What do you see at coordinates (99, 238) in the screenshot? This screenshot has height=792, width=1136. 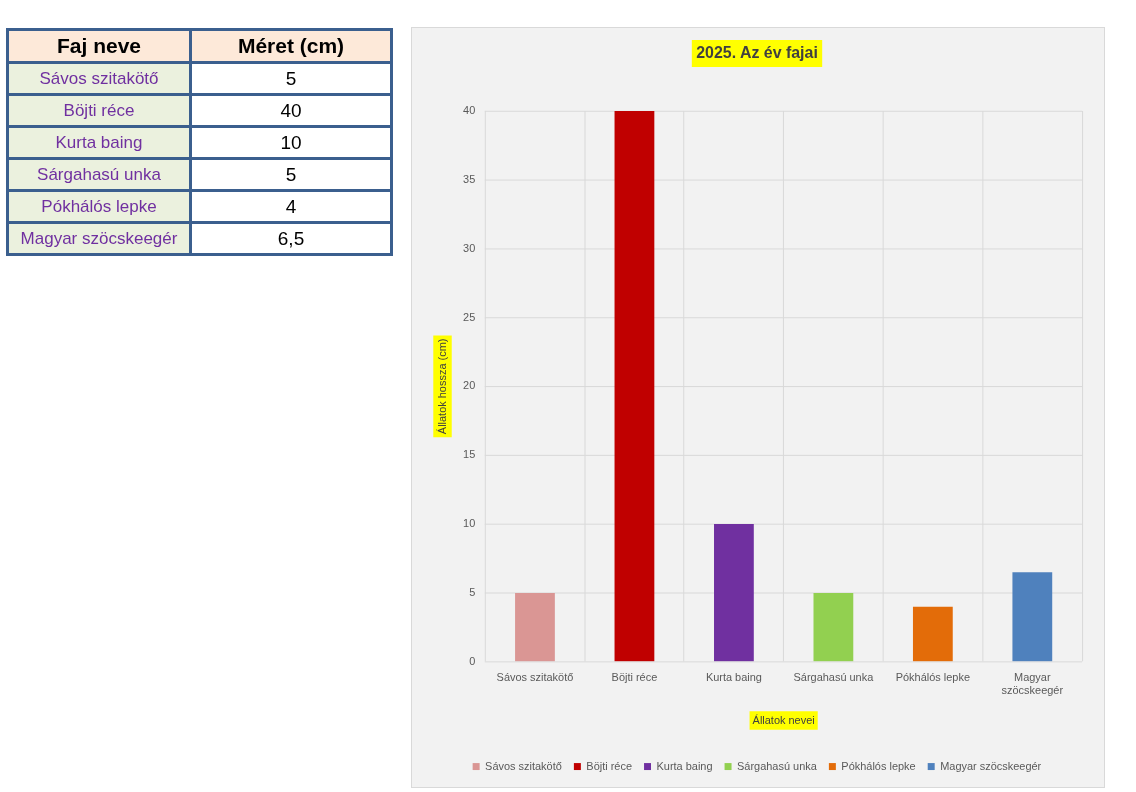 I see `text: Magyar szöcskeegér` at bounding box center [99, 238].